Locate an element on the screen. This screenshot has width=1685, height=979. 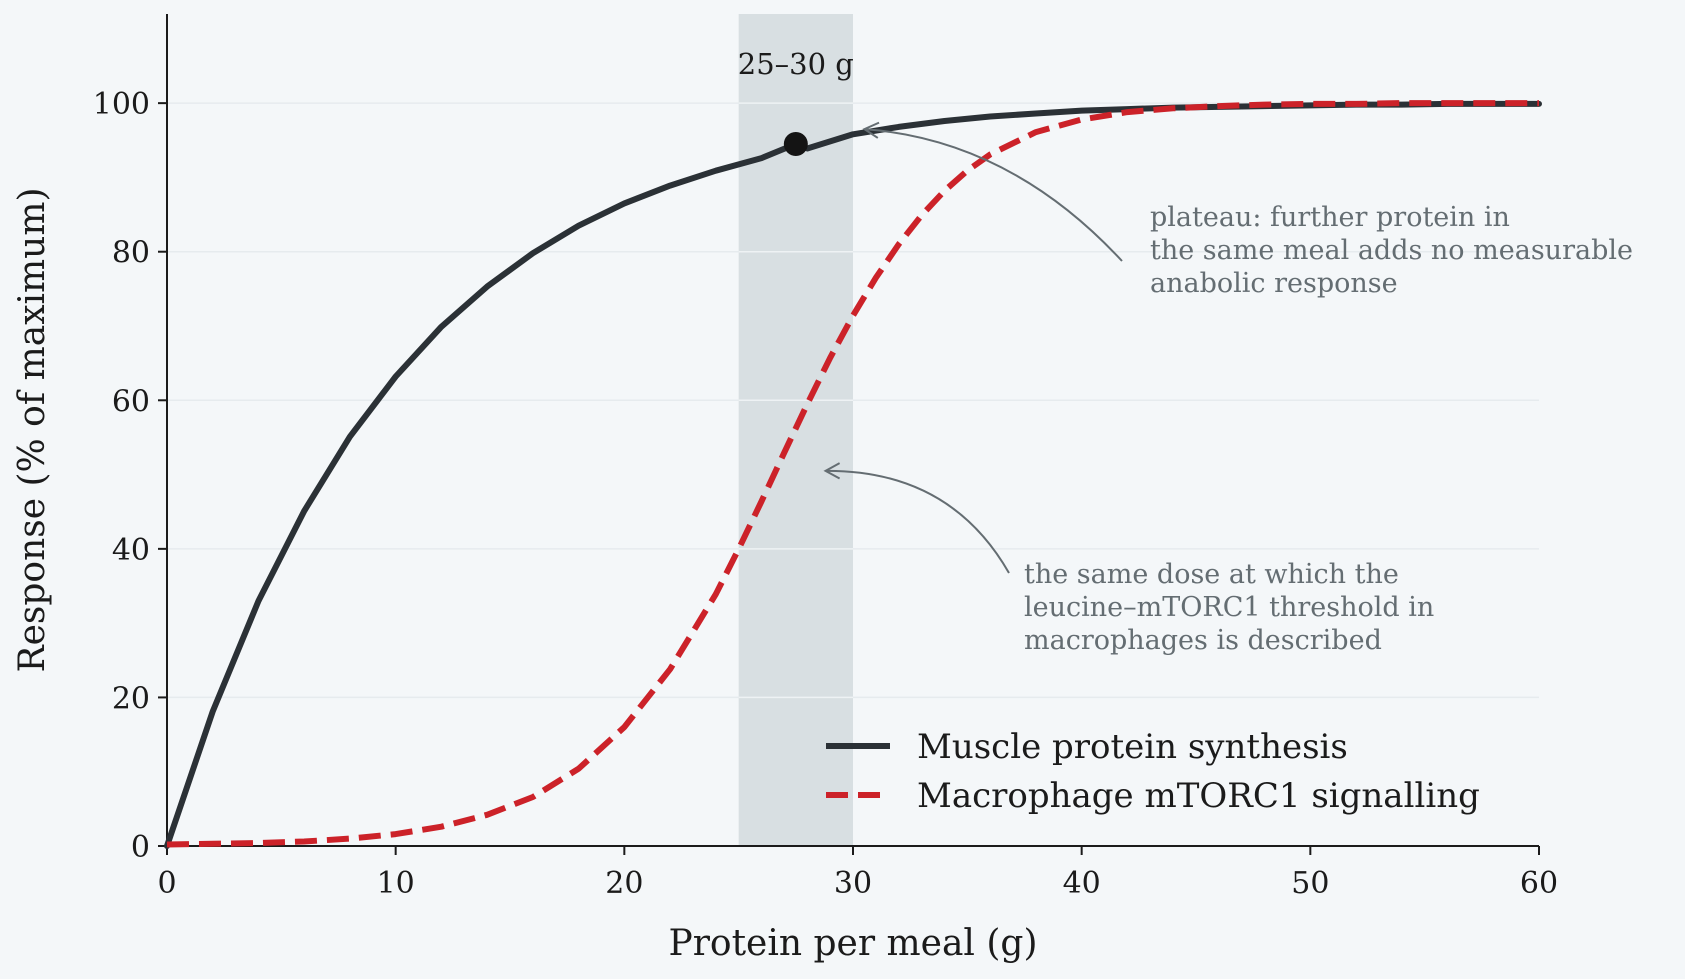
x-tick-label: 10 is located at coordinates (396, 883).